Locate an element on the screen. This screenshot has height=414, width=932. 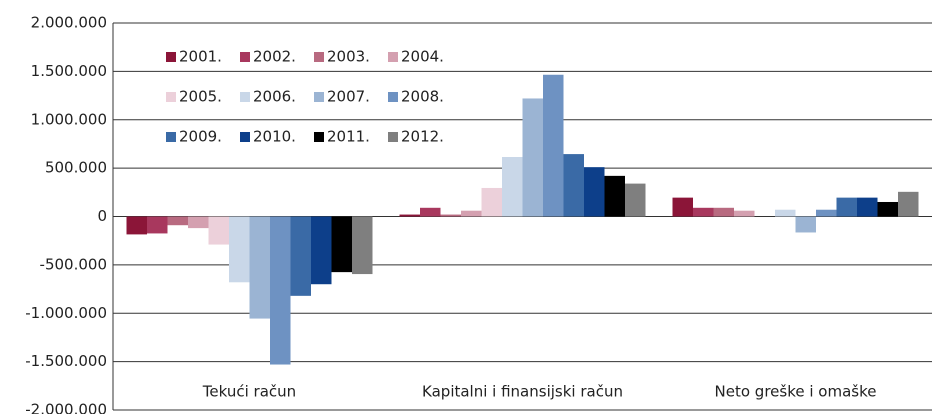
legend-label: 2007. is located at coordinates (348, 97).